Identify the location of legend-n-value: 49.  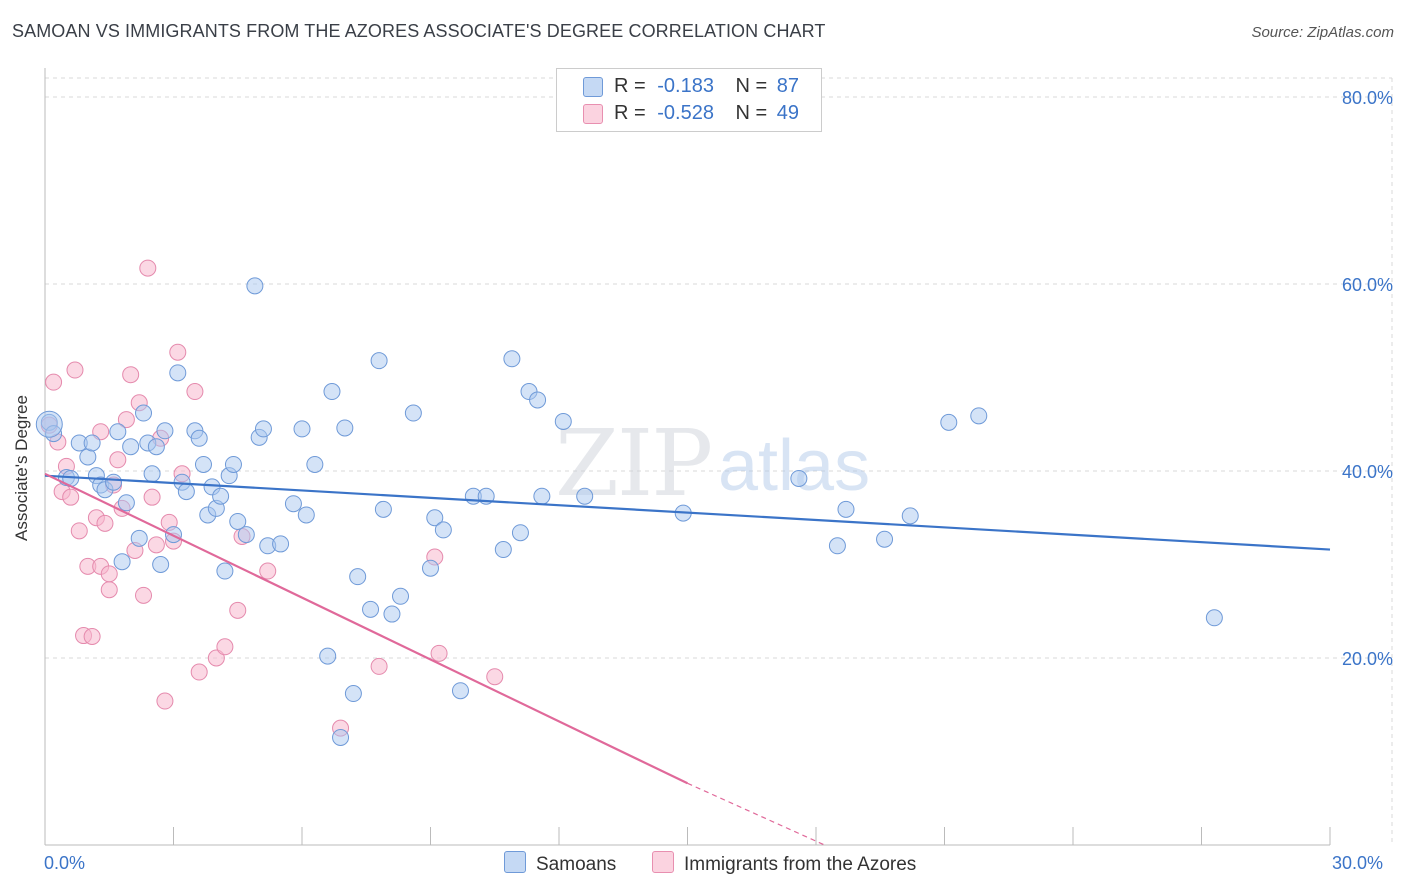
(788, 113).